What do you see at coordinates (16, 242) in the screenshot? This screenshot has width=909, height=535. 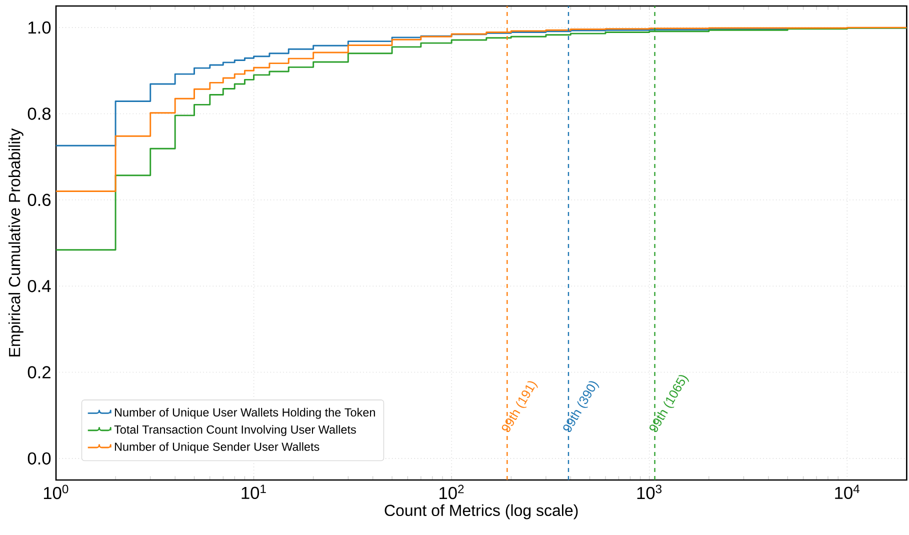 I see `y-axis-title: Empirical Cumulative Probability` at bounding box center [16, 242].